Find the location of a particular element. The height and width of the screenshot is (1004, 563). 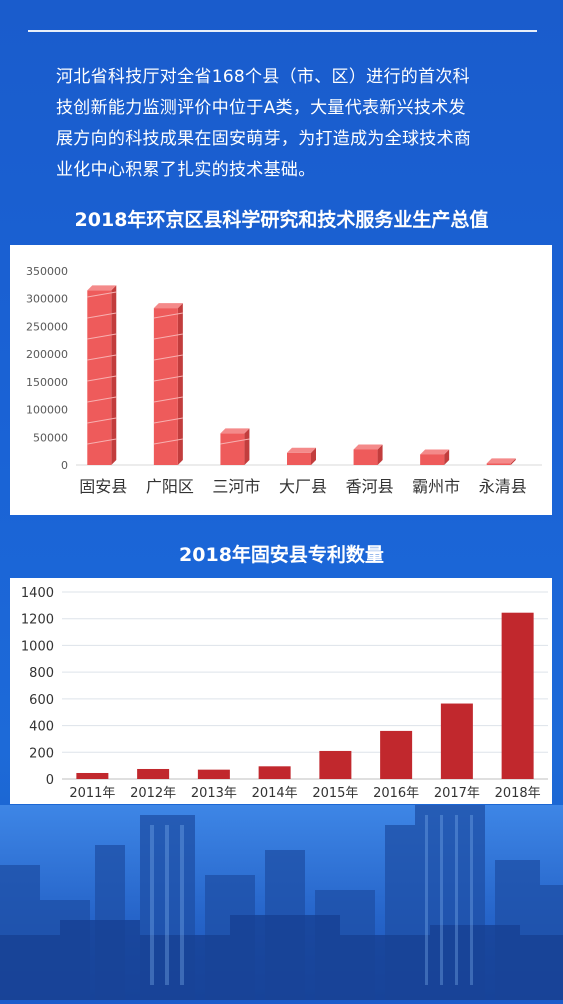

chart1-x-tick-label: 永清县 is located at coordinates (503, 486).